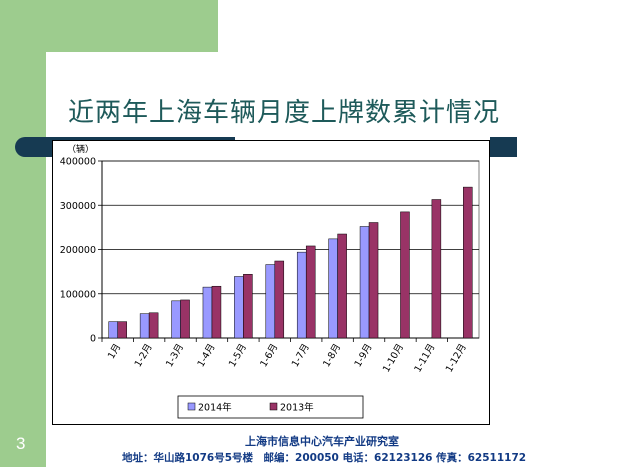  I want to click on y-tick-label: 0, so click(93, 339).